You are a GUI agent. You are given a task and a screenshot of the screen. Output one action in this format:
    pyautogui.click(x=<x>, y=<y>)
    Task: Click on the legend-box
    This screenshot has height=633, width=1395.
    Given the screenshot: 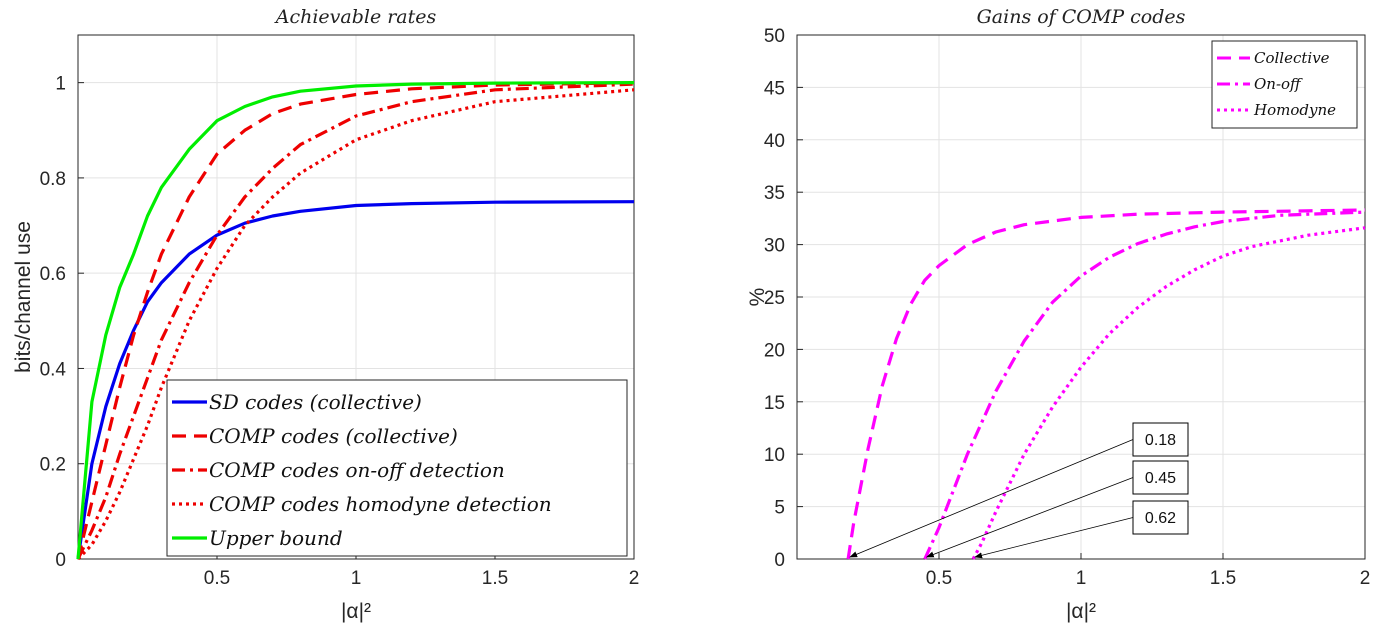 What is the action you would take?
    pyautogui.click(x=397, y=468)
    